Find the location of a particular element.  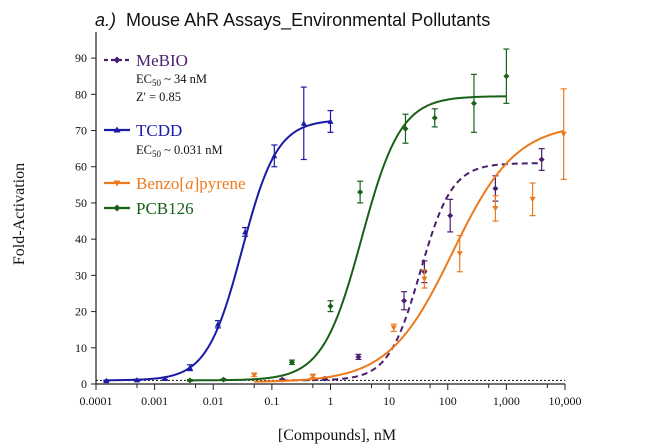

legend-label-mebio: MeBIO is located at coordinates (162, 60).